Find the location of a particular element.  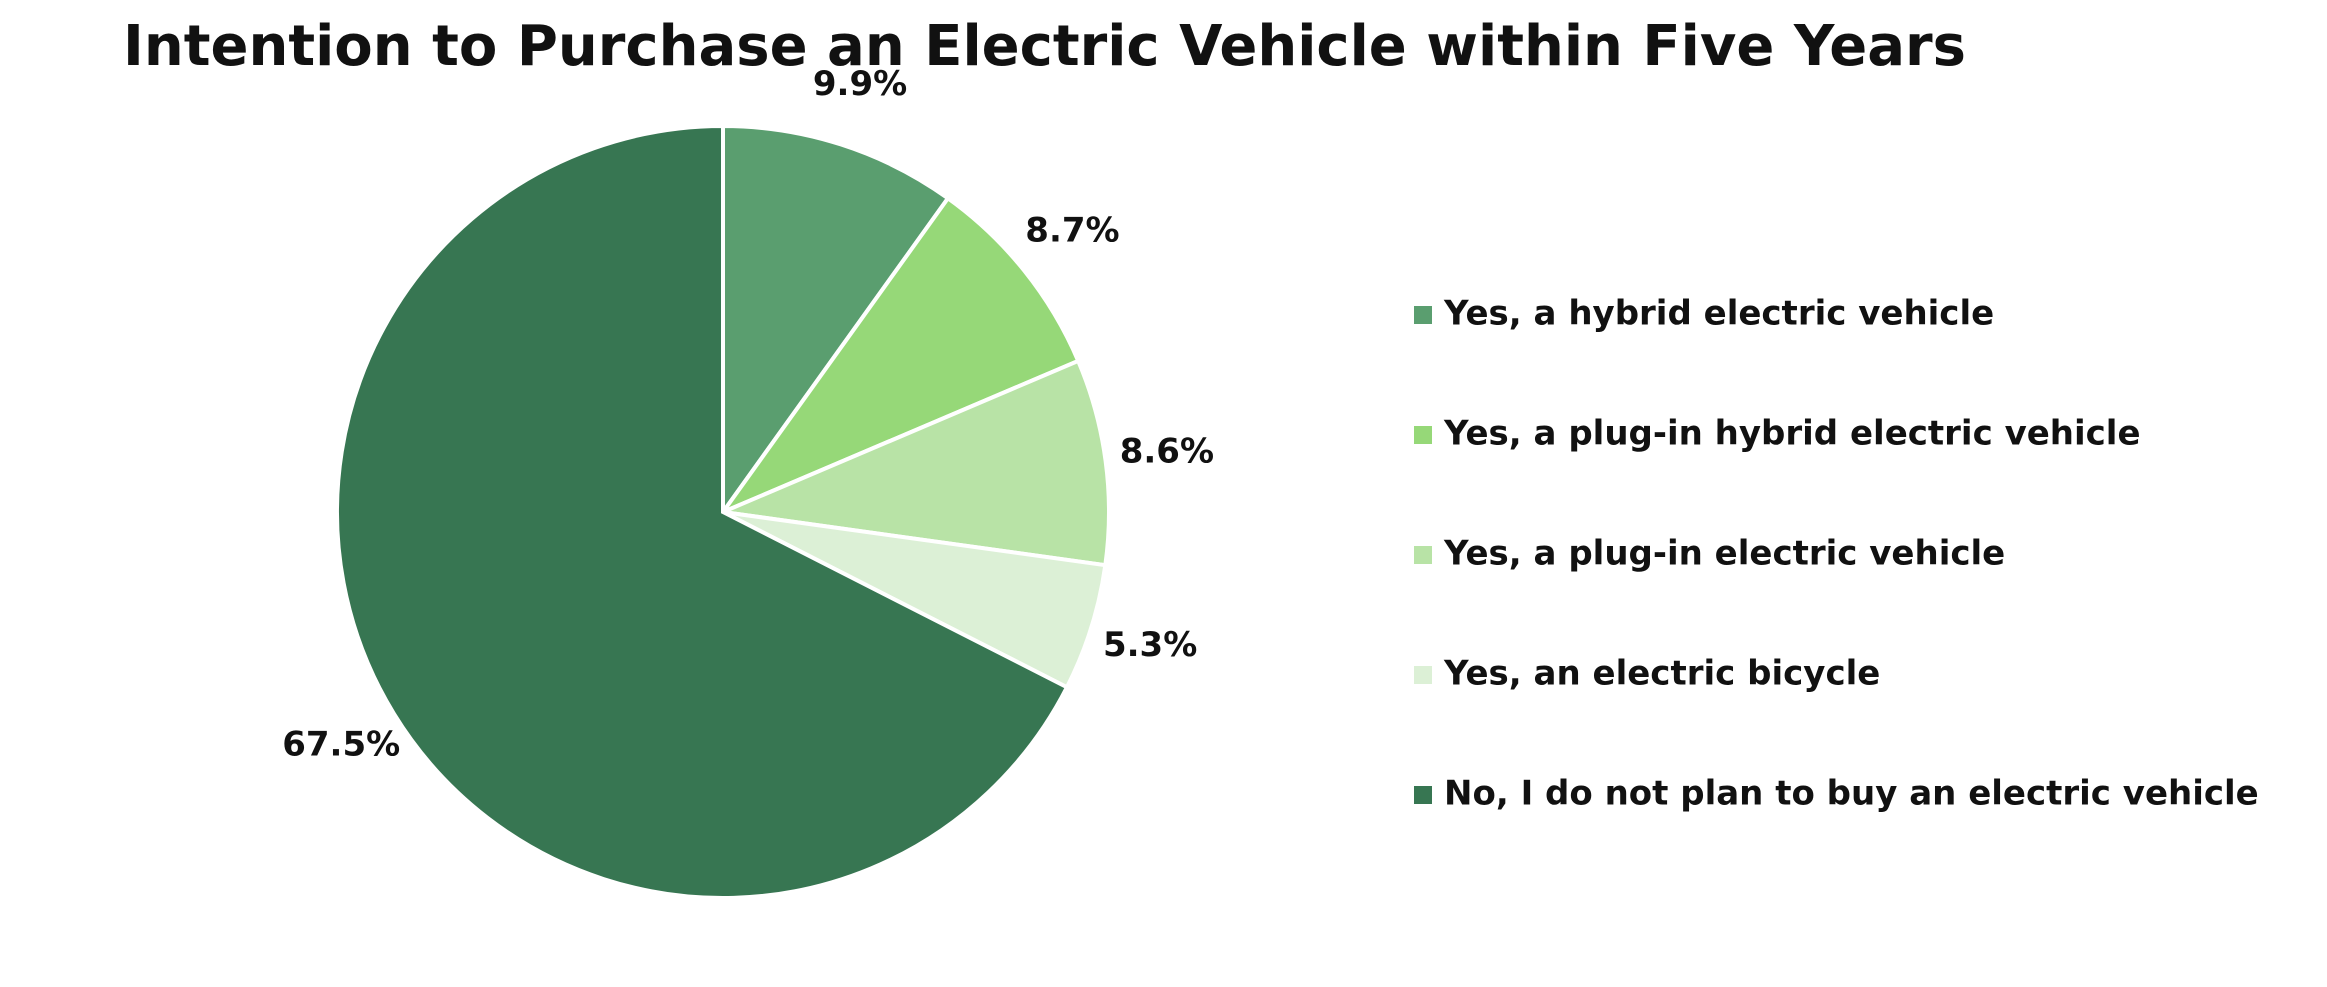

legend-label: Yes, an electric bicycle is located at coordinates (1661, 674).